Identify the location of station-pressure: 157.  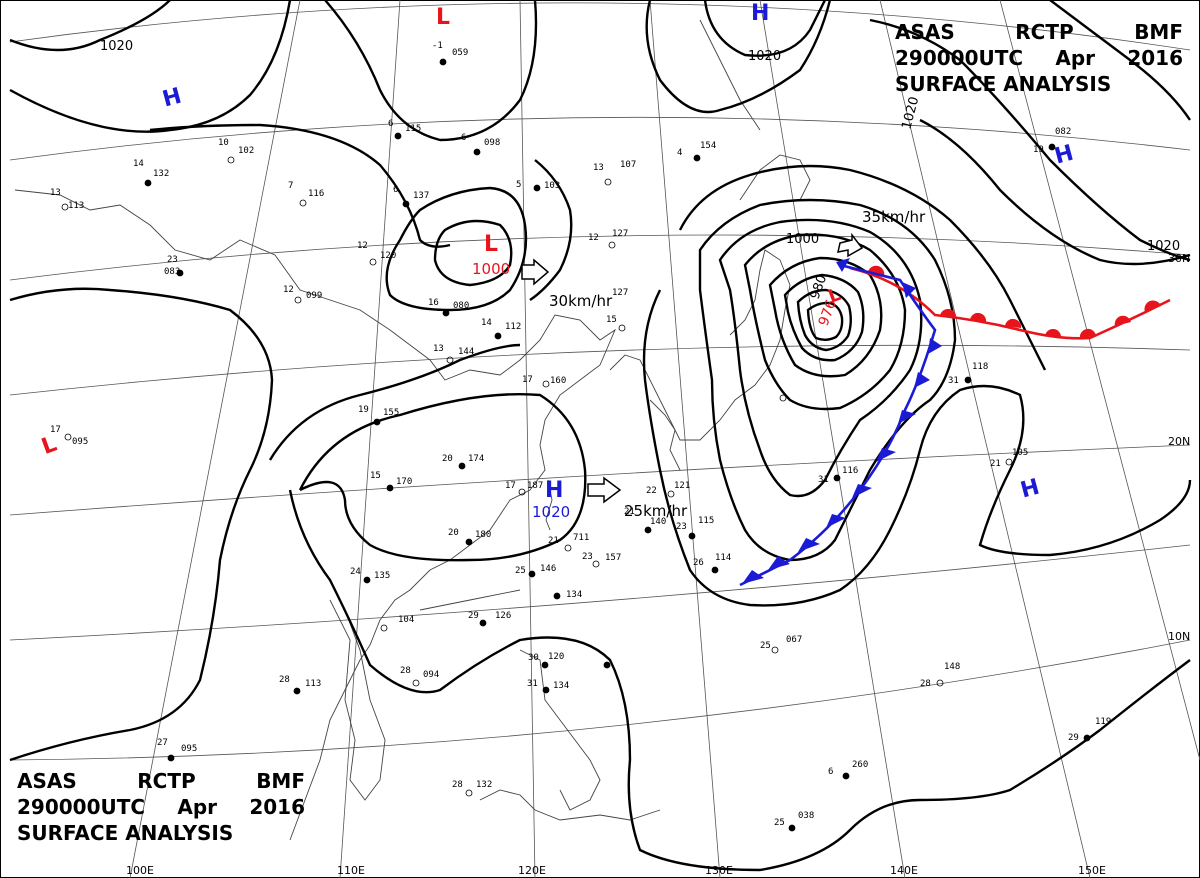
(613, 558).